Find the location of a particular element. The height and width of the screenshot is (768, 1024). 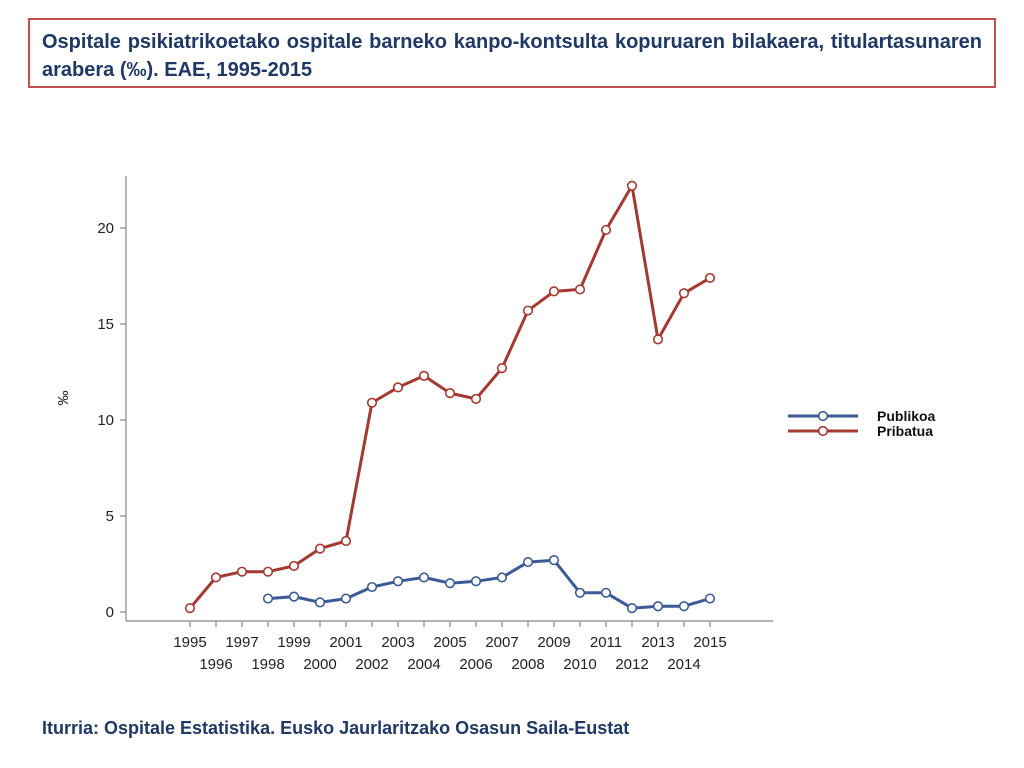

x-tick-label: 2014 is located at coordinates (683, 664).